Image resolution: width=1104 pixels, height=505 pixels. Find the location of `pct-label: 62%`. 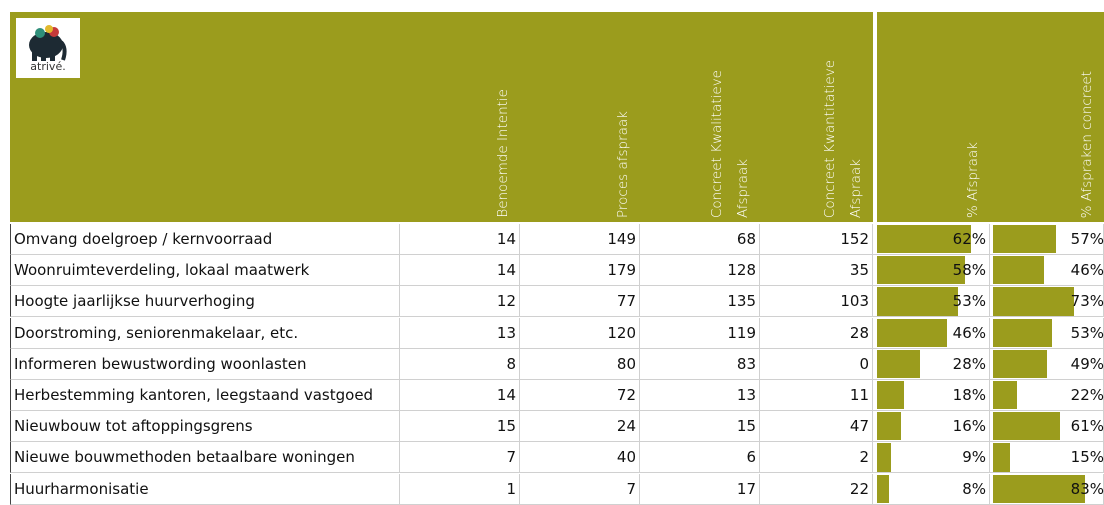

pct-label: 62% is located at coordinates (969, 239).